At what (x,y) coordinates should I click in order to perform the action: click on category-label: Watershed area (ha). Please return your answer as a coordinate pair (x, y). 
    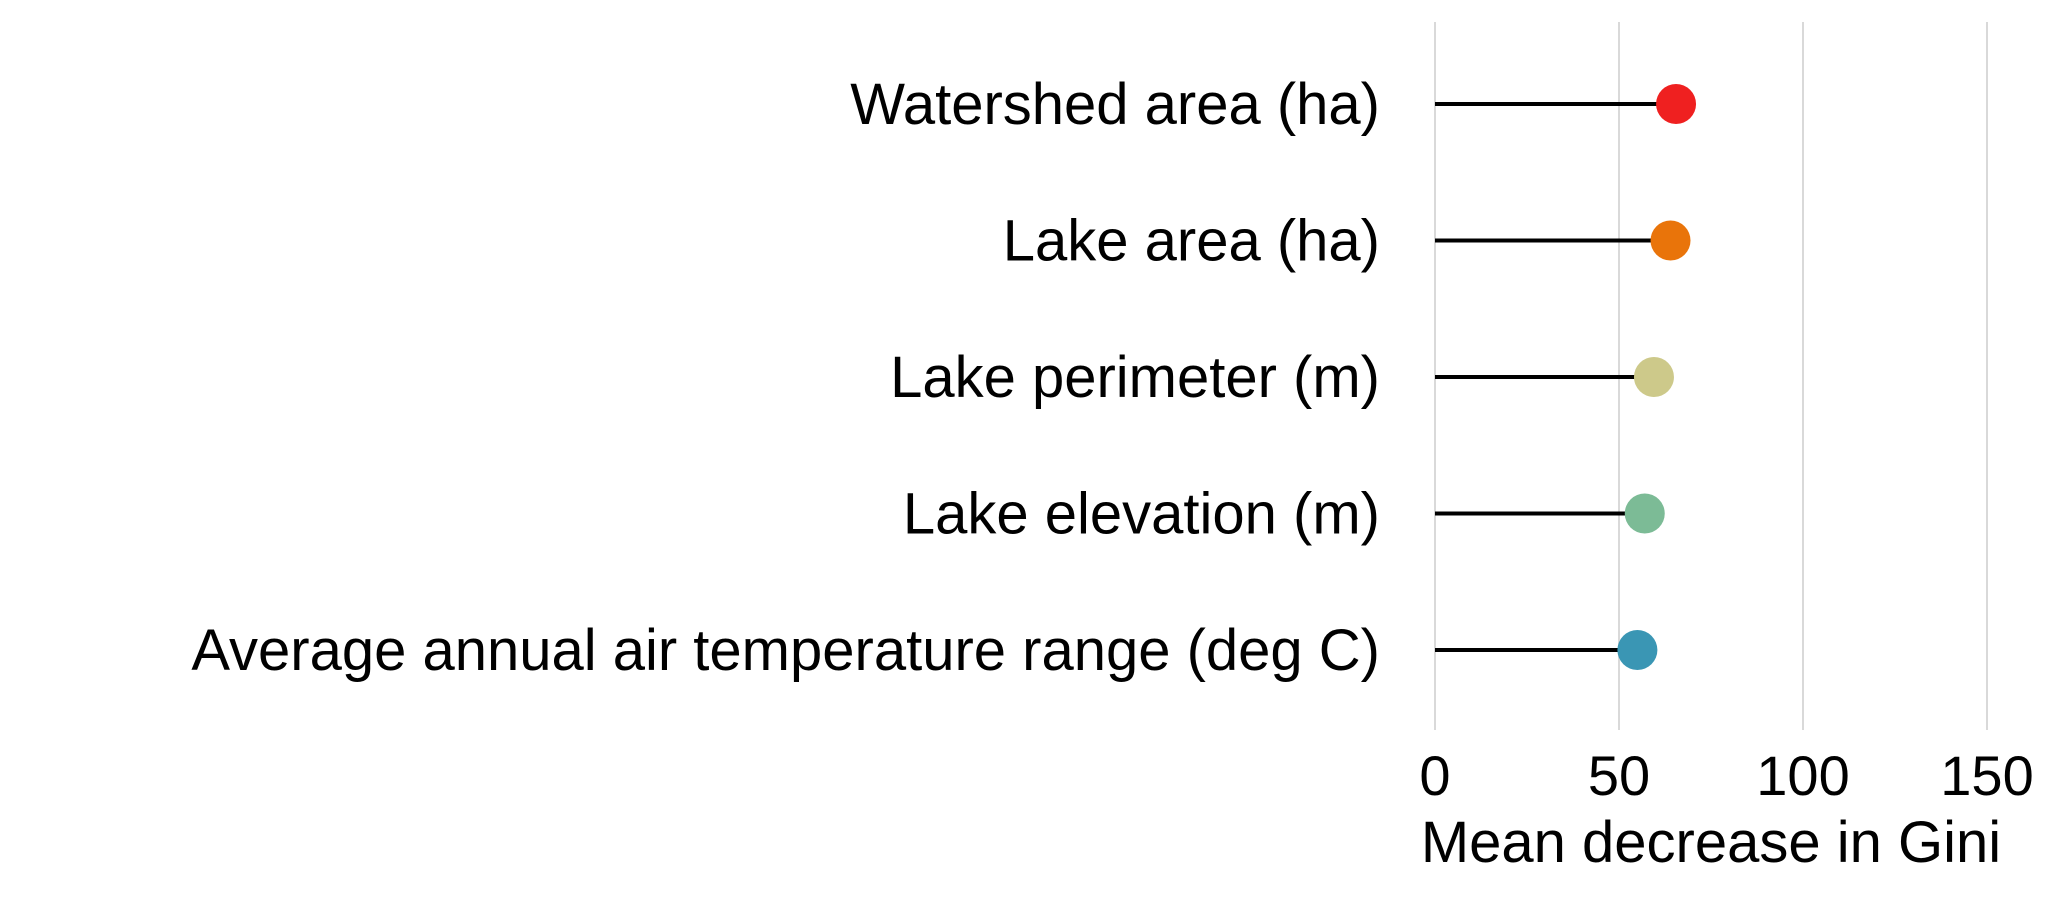
    Looking at the image, I should click on (1115, 104).